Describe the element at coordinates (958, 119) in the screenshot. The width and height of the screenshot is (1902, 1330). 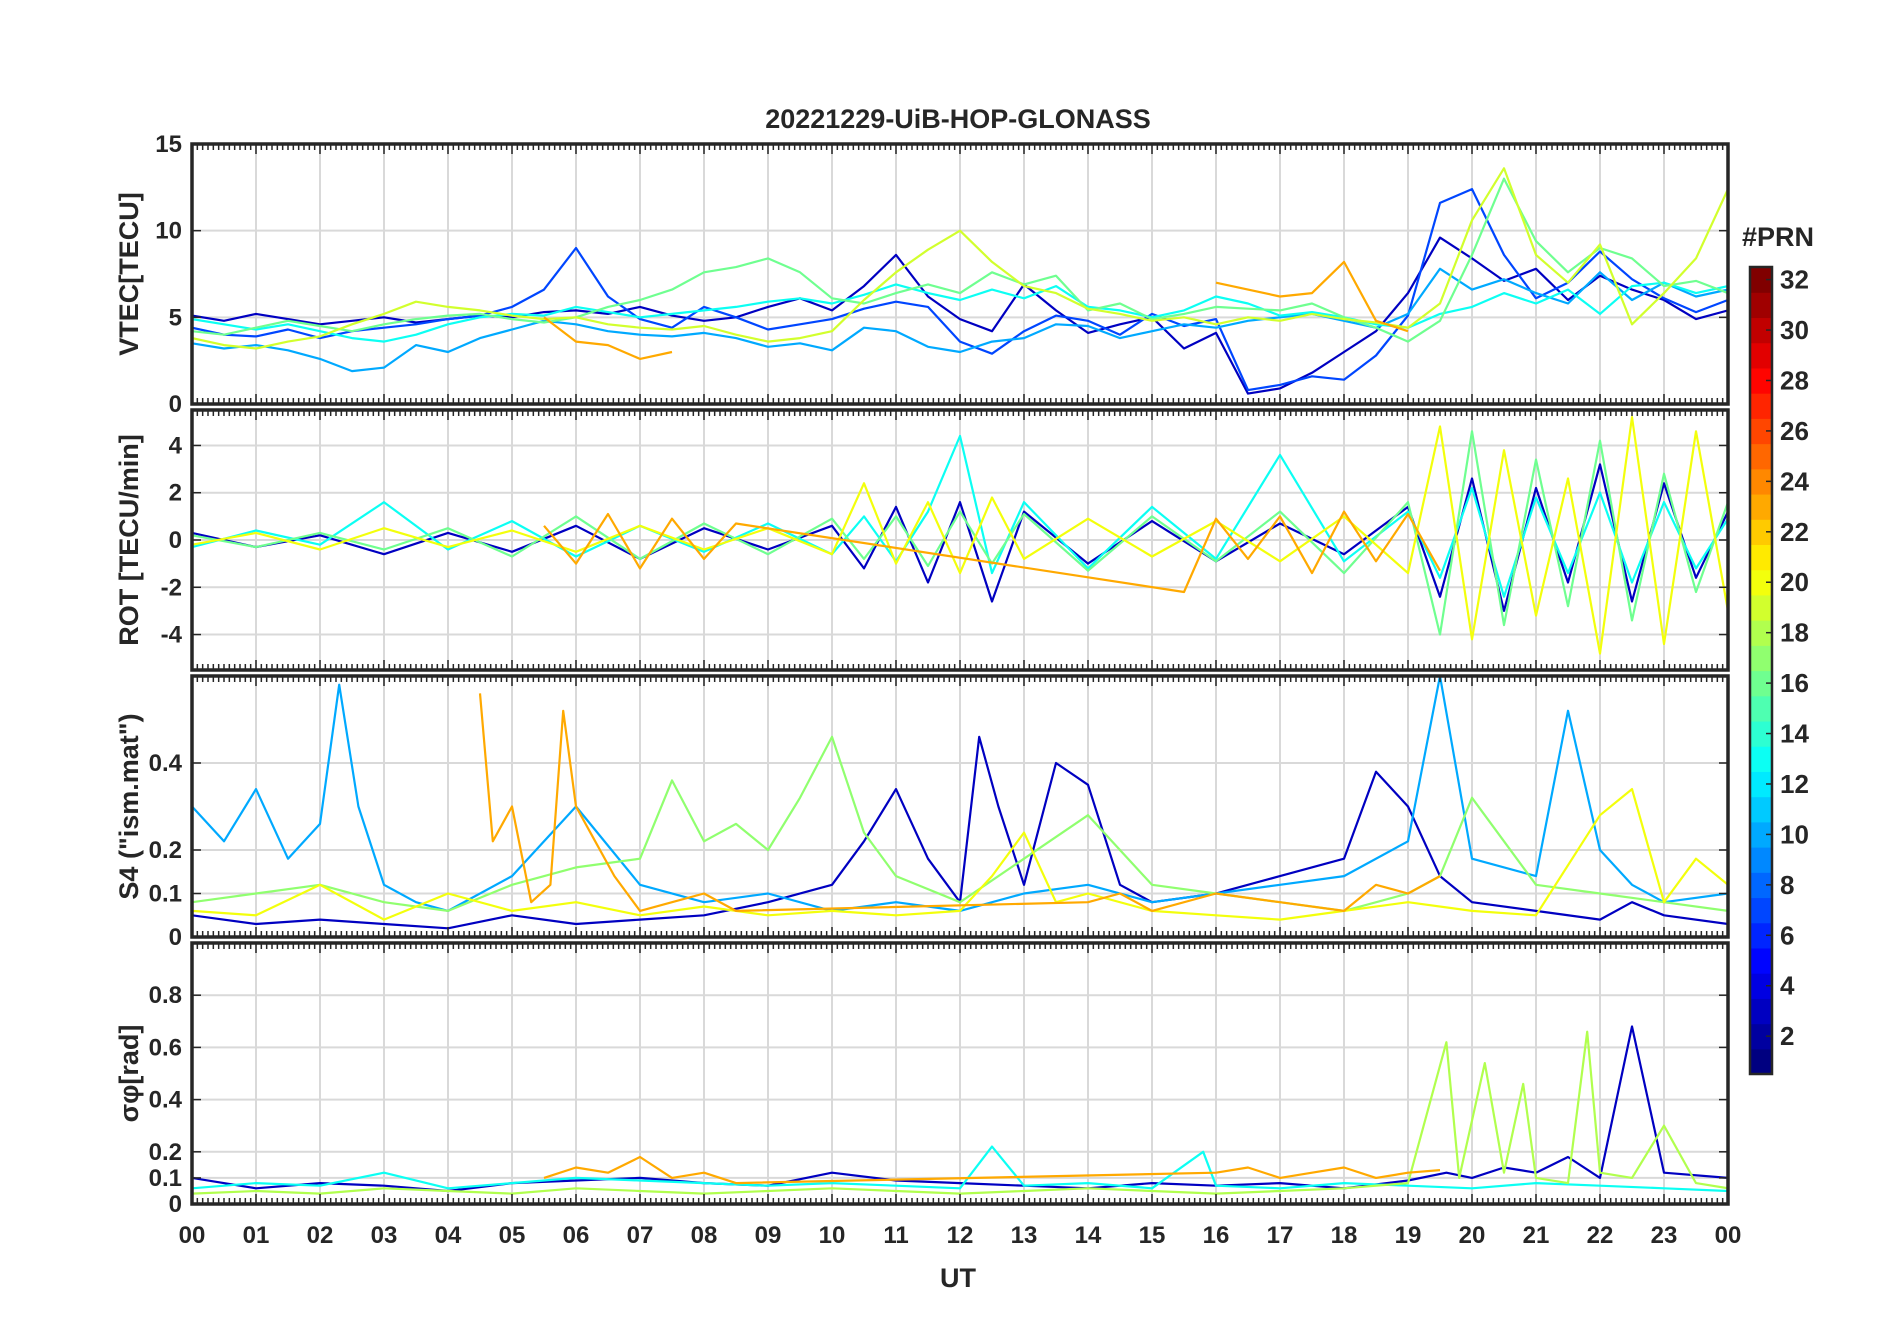
I see `chart-title: 20221229-UiB-HOP-GLONASS` at that location.